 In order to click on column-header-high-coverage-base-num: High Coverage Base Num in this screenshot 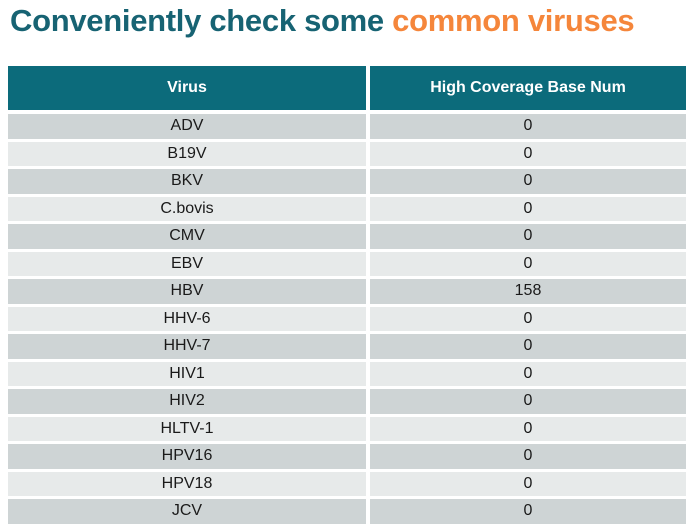, I will do `click(528, 88)`.